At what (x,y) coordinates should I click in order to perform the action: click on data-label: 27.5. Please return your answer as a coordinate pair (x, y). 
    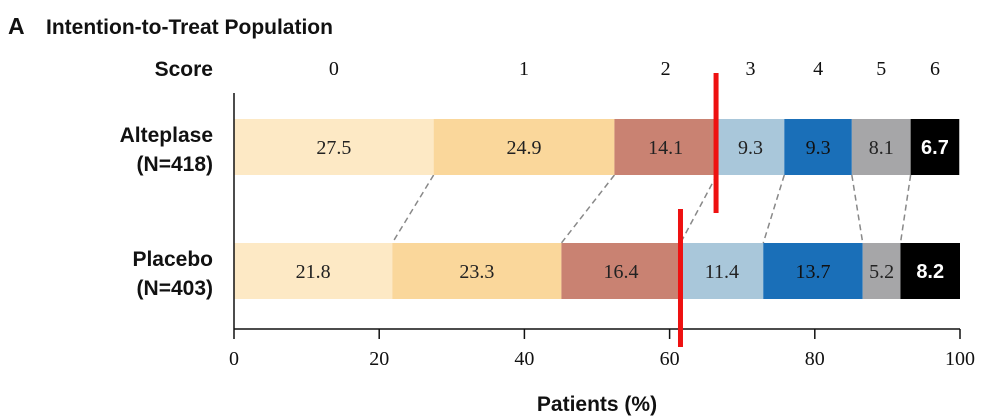
    Looking at the image, I should click on (333, 148).